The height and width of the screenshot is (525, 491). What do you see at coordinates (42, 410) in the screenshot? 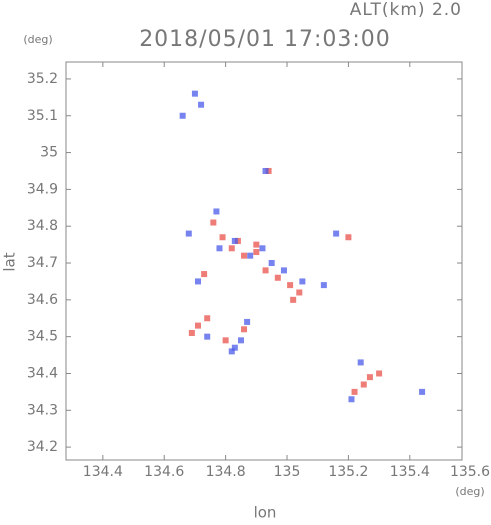
I see `y-tick-label: 34.3` at bounding box center [42, 410].